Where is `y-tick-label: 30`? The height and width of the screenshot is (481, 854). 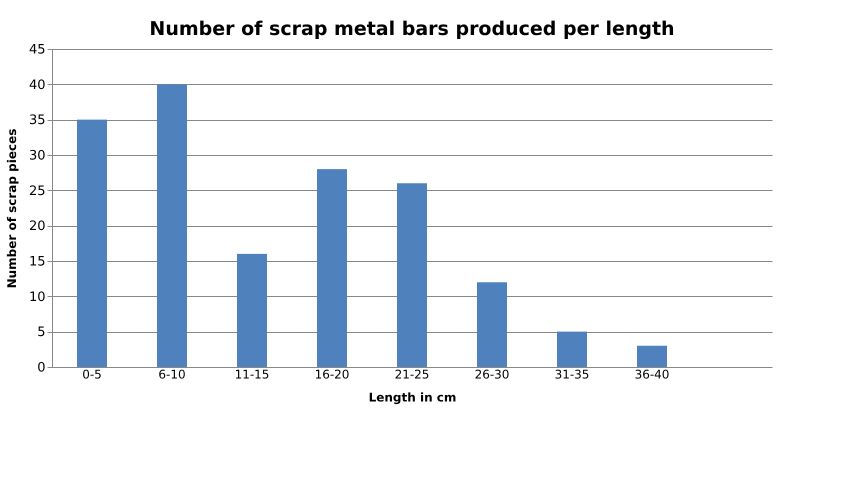
y-tick-label: 30 is located at coordinates (37, 156).